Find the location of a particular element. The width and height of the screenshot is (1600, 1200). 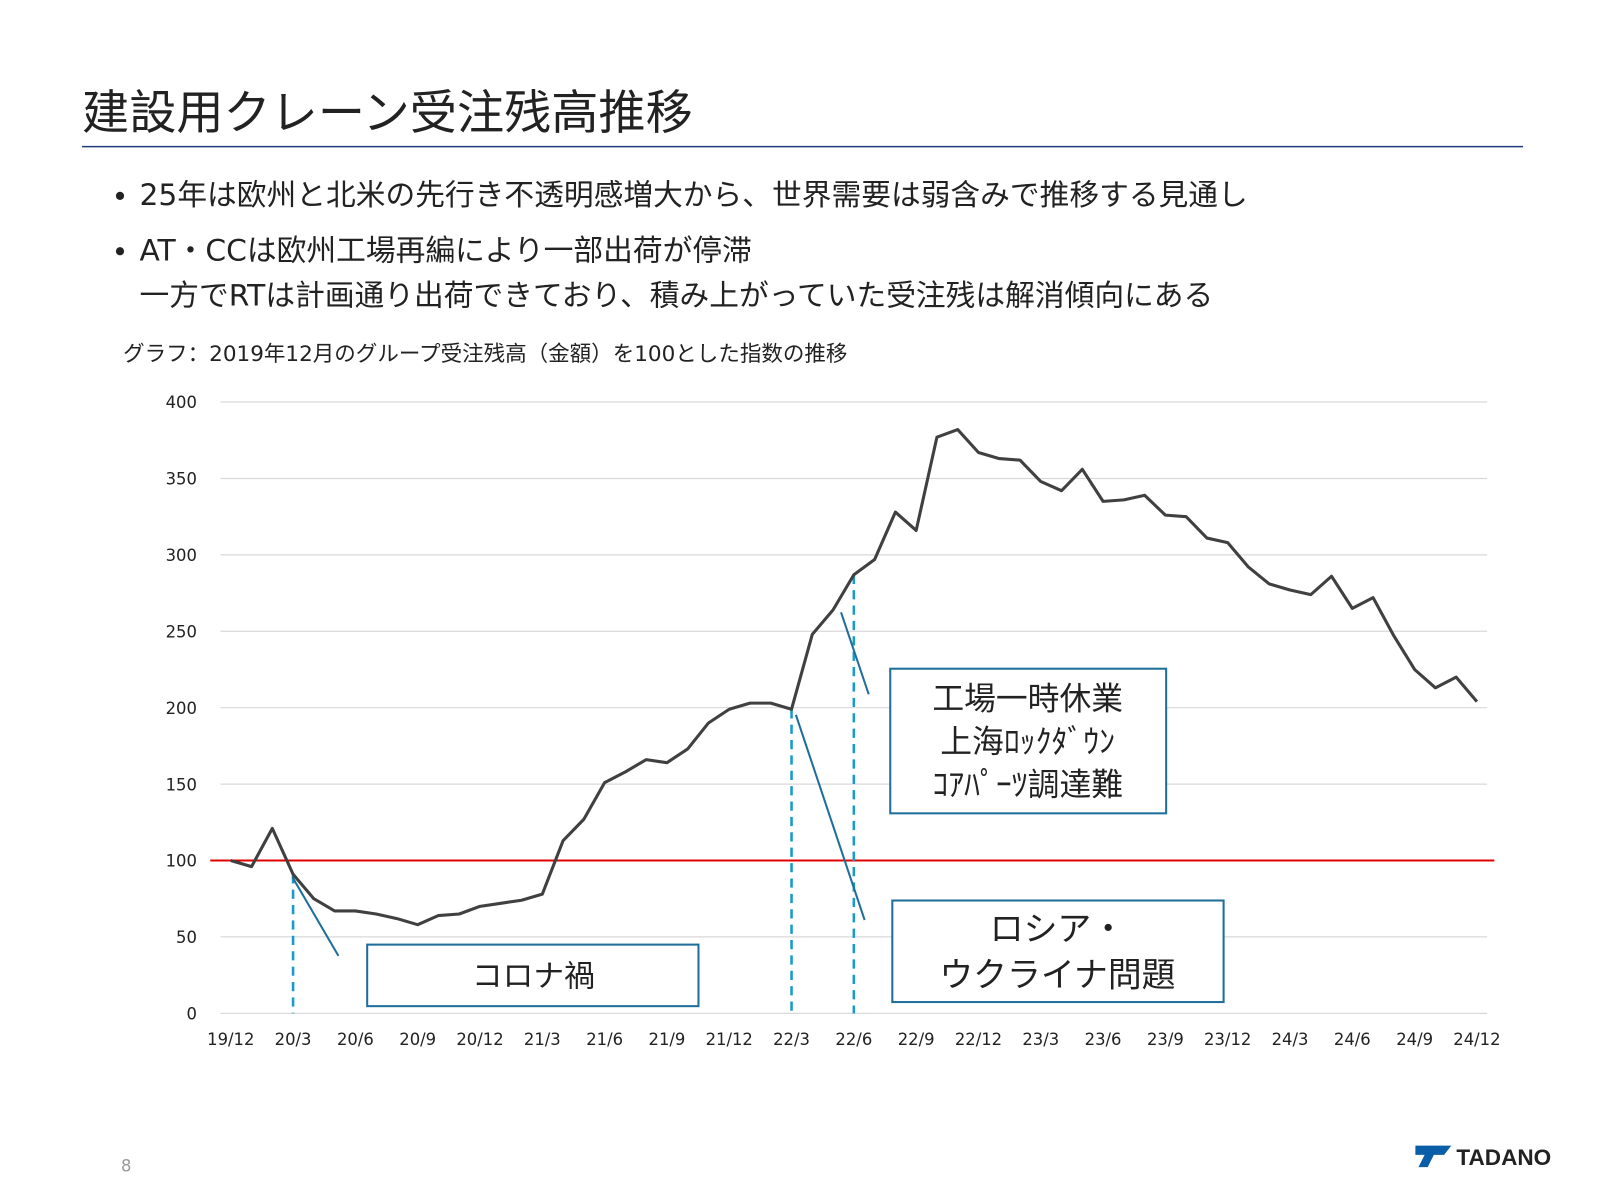

annotation-text: 上海ﾛｯｸﾀﾞｳﾝ is located at coordinates (1027, 741).